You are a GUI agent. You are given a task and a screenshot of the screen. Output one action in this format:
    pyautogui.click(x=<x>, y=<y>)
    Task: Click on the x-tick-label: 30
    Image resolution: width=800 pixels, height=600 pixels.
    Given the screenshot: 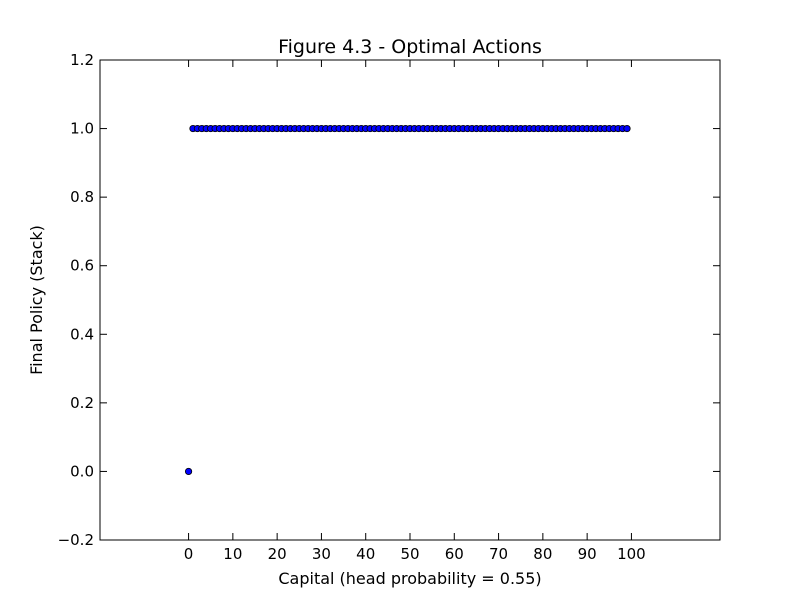 What is the action you would take?
    pyautogui.click(x=321, y=554)
    